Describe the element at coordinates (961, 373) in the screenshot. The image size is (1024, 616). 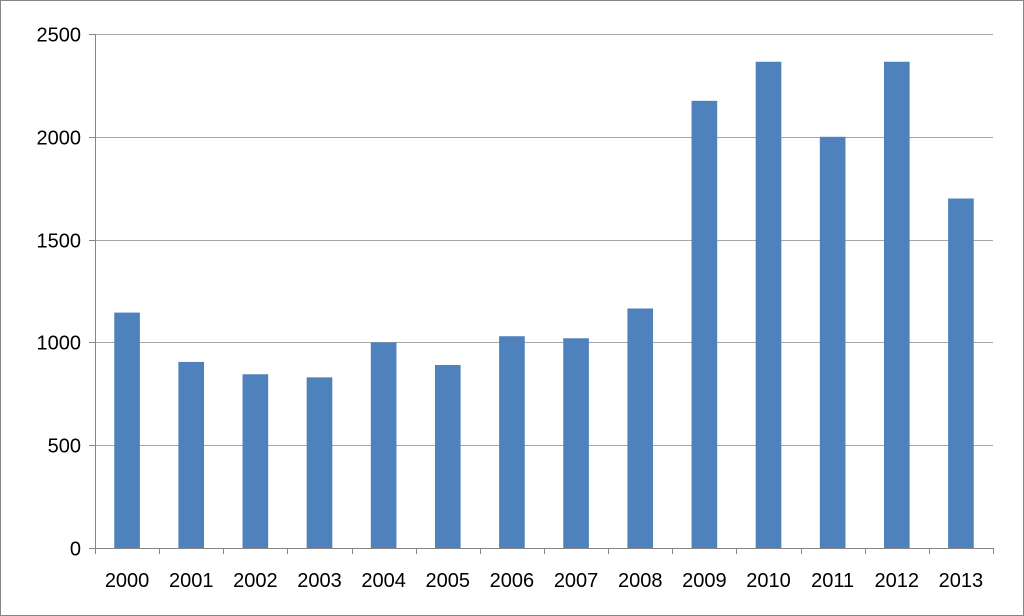
I see `bar-2013` at that location.